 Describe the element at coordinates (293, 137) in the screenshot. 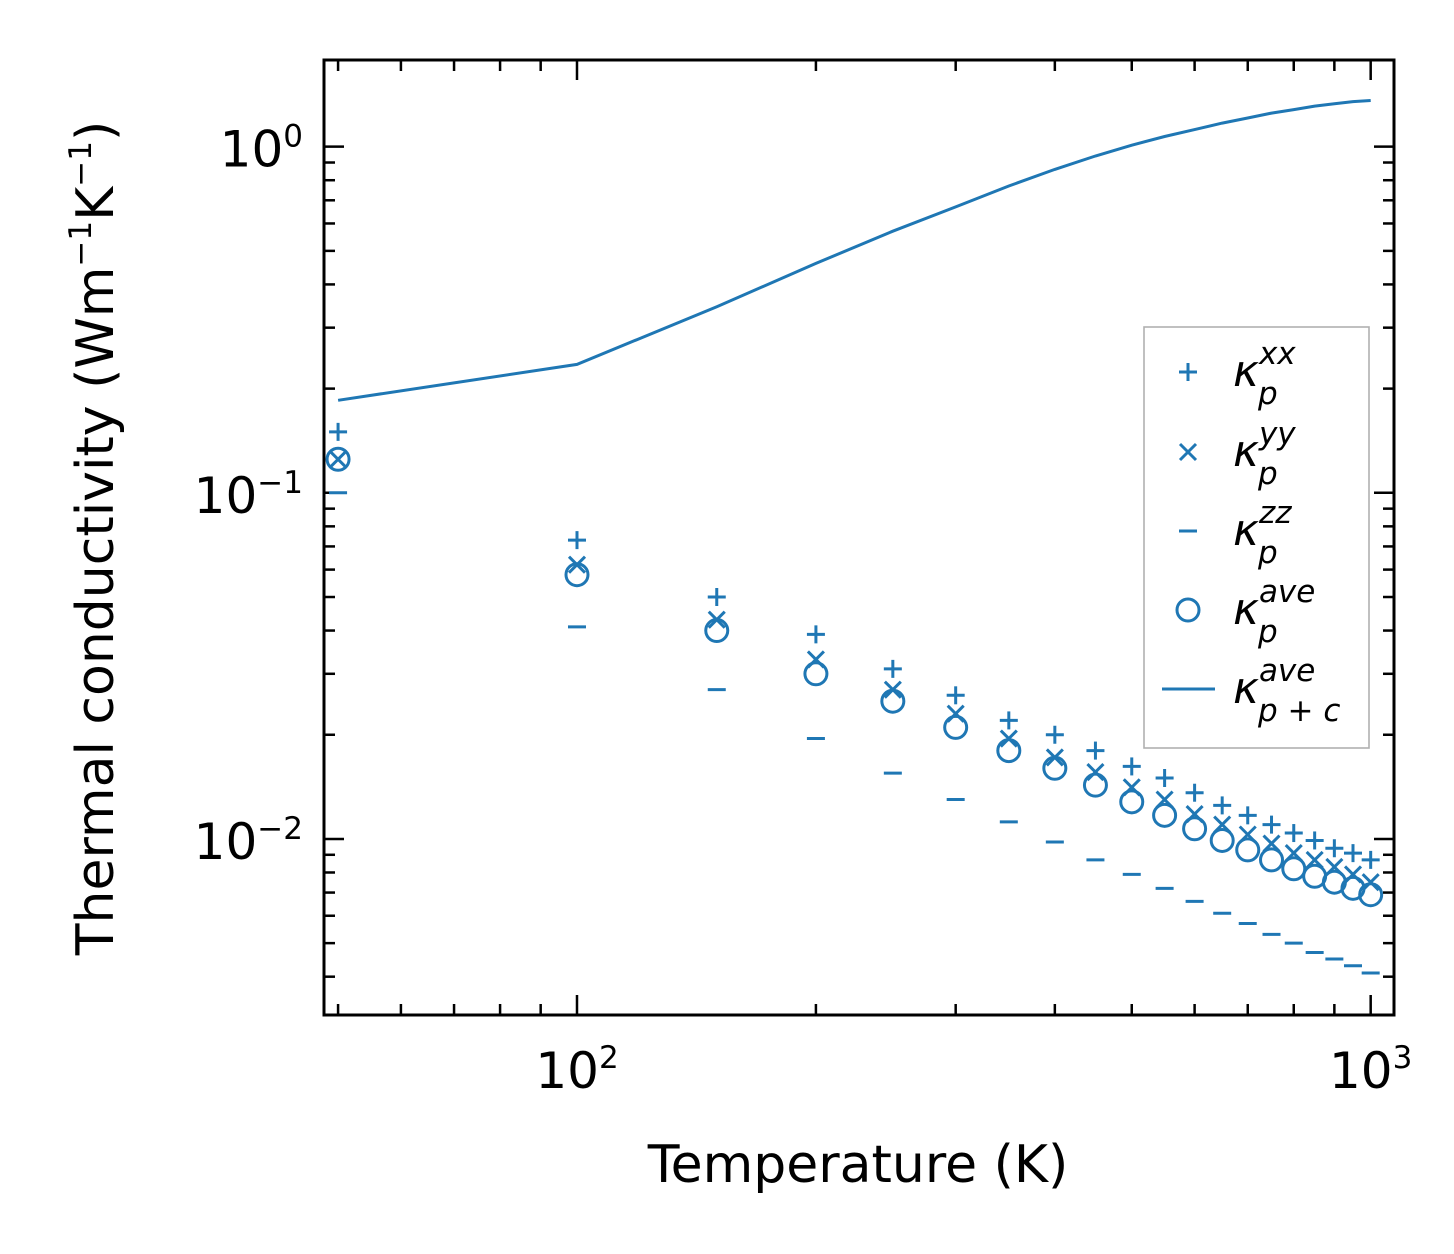

I see `y-tick-label-exp: 0` at that location.